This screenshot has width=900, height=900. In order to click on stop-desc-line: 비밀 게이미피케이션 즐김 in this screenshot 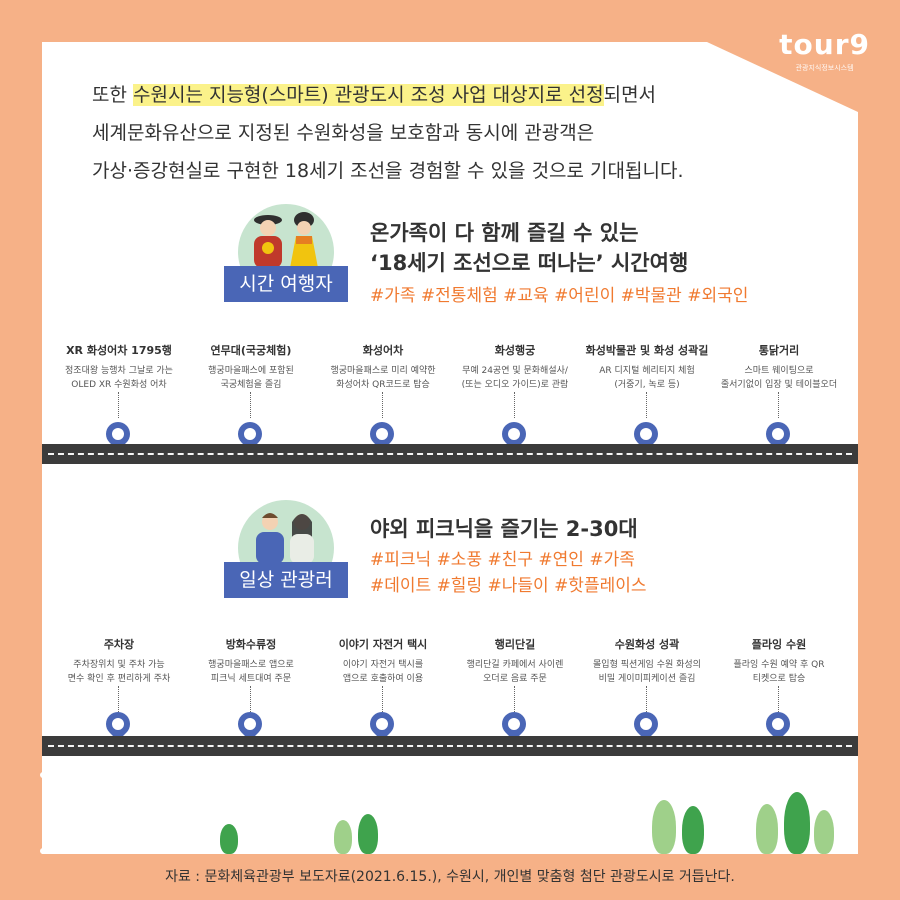, I will do `click(647, 679)`.